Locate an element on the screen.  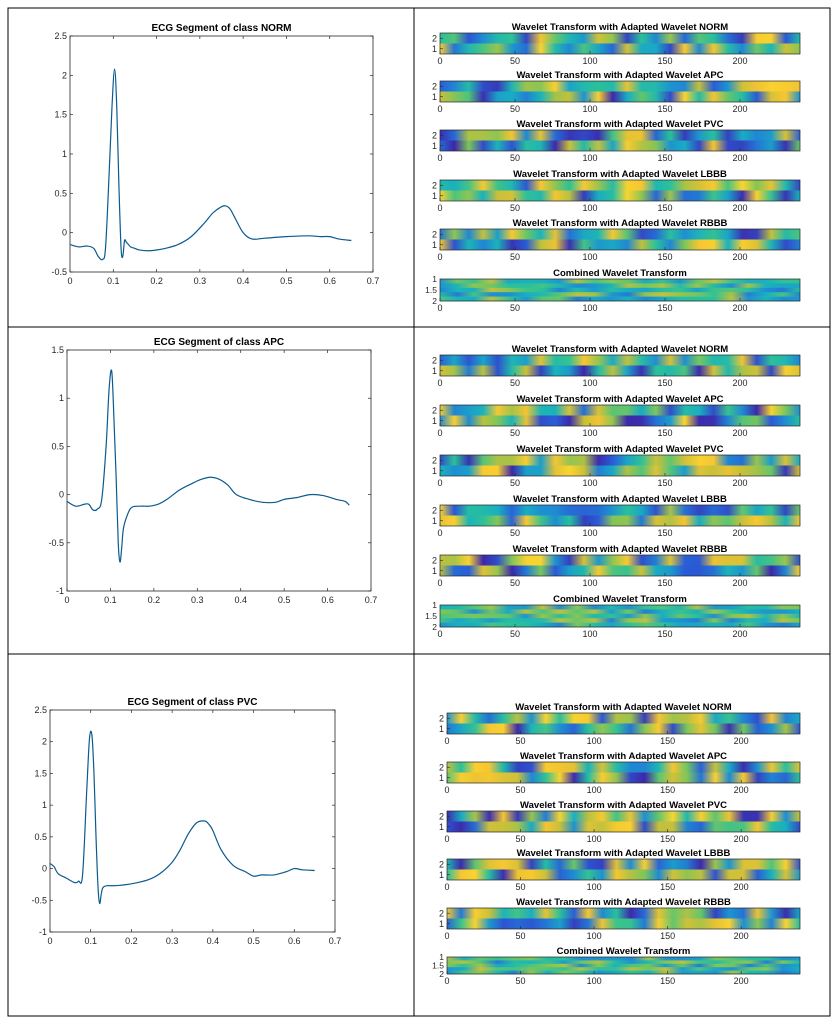
plot-title: ECG Segment of class PVC is located at coordinates (192, 702).